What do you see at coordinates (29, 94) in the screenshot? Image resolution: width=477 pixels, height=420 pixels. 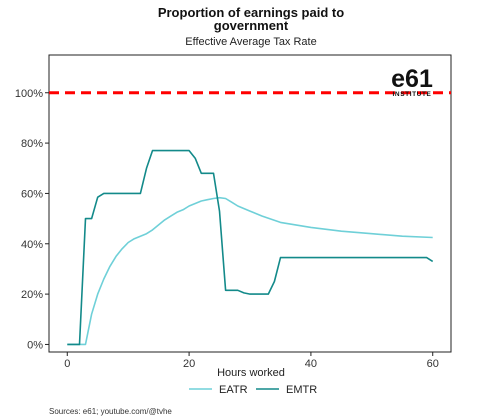 I see `y-tick-label: 100%` at bounding box center [29, 94].